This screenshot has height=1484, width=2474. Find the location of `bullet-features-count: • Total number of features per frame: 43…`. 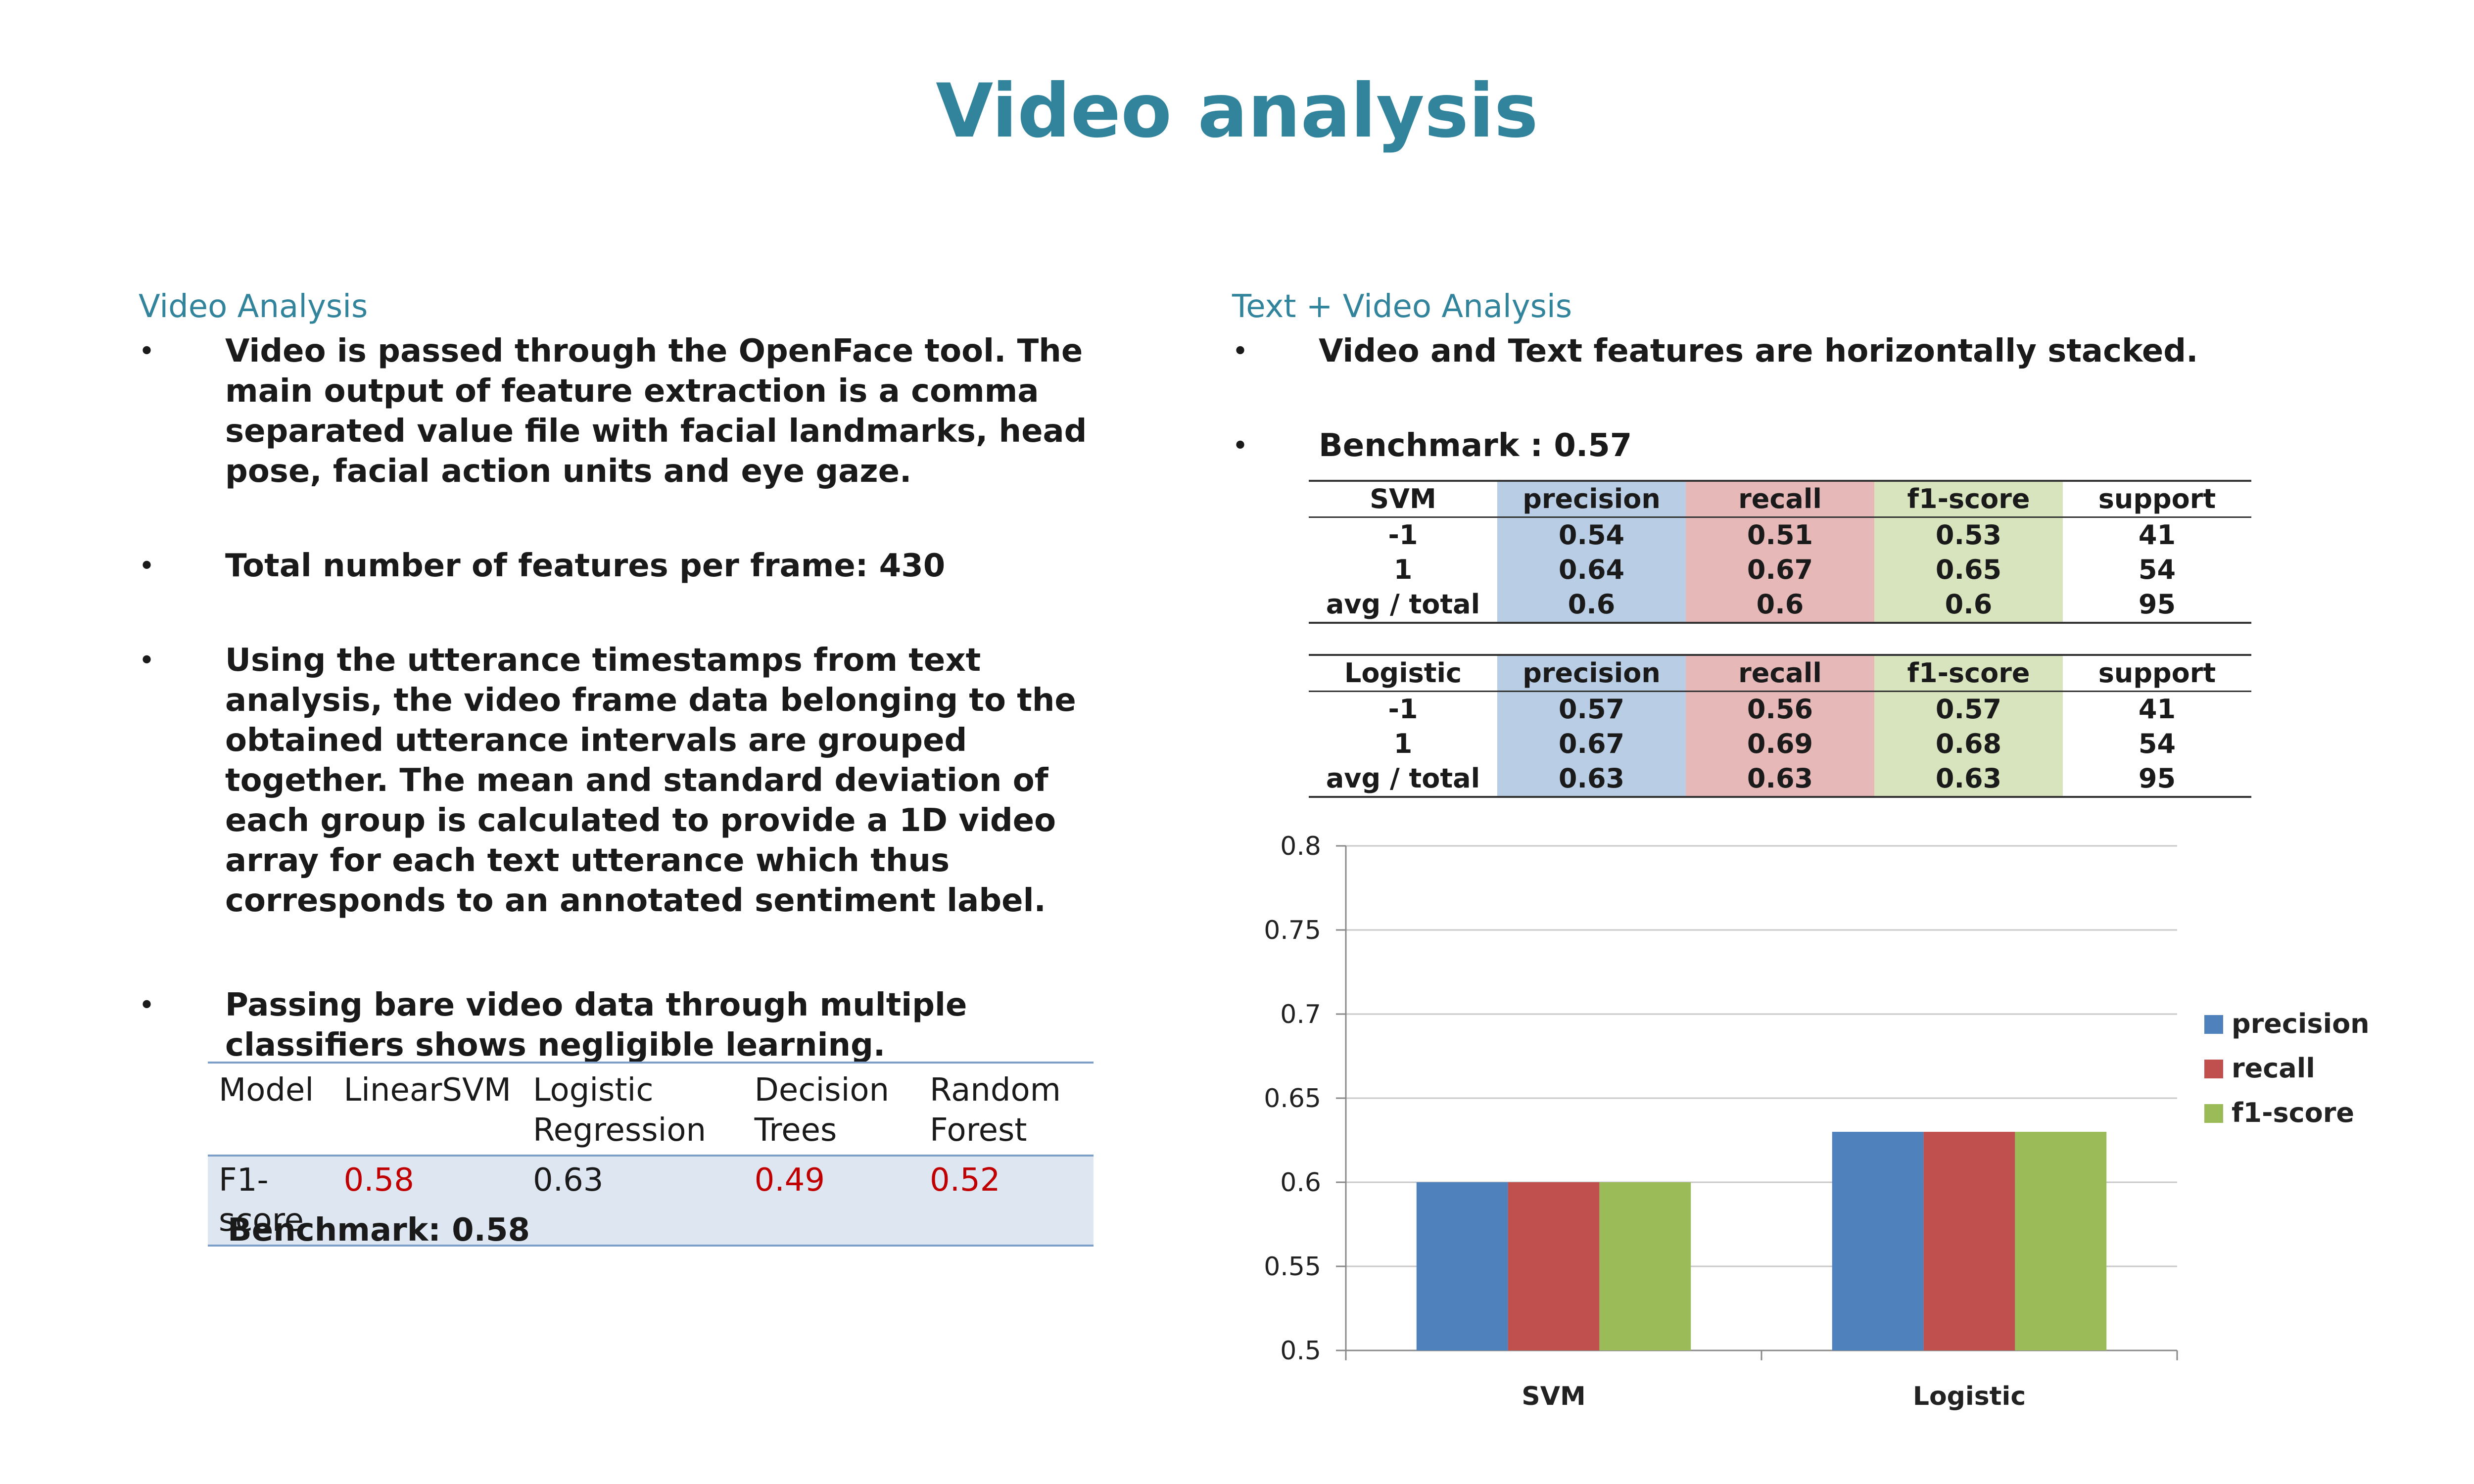

bullet-features-count: • Total number of features per frame: 43… is located at coordinates (634, 566).